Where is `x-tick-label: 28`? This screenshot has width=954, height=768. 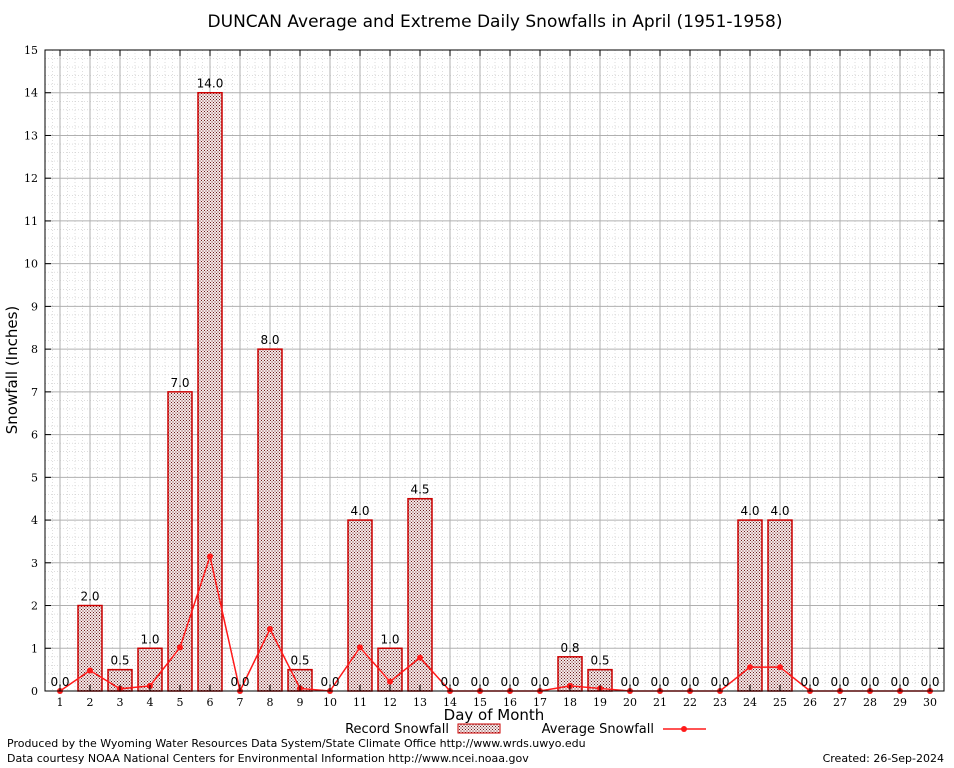 x-tick-label: 28 is located at coordinates (870, 702).